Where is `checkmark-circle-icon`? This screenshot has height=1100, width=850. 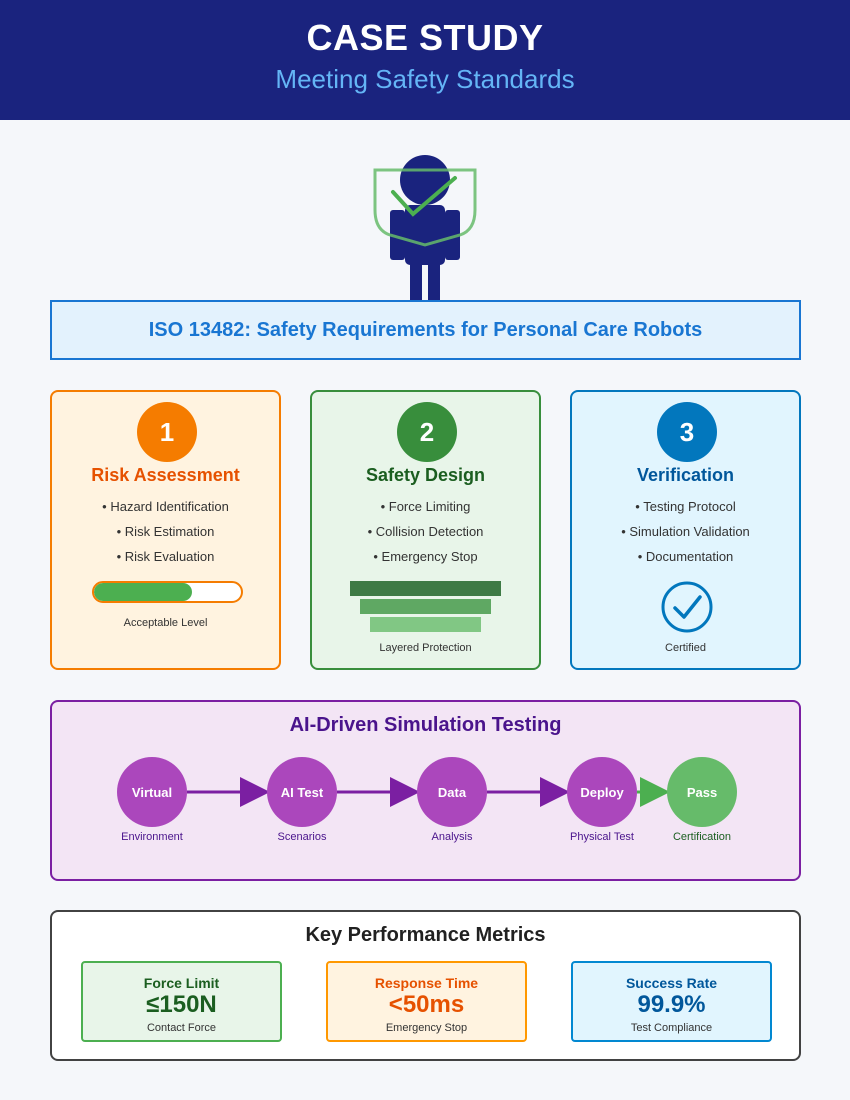
checkmark-circle-icon is located at coordinates (687, 607).